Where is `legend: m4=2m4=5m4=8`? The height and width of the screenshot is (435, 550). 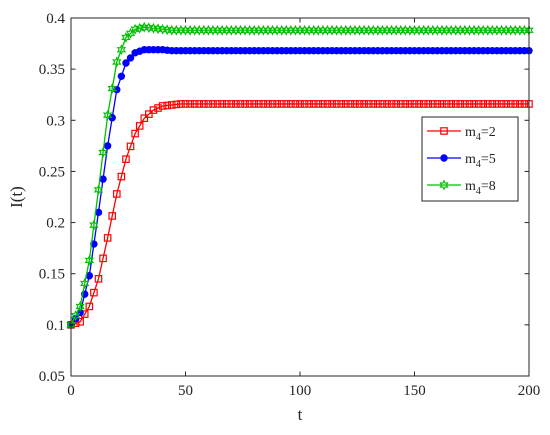 legend: m4=2m4=5m4=8 is located at coordinates (470, 159).